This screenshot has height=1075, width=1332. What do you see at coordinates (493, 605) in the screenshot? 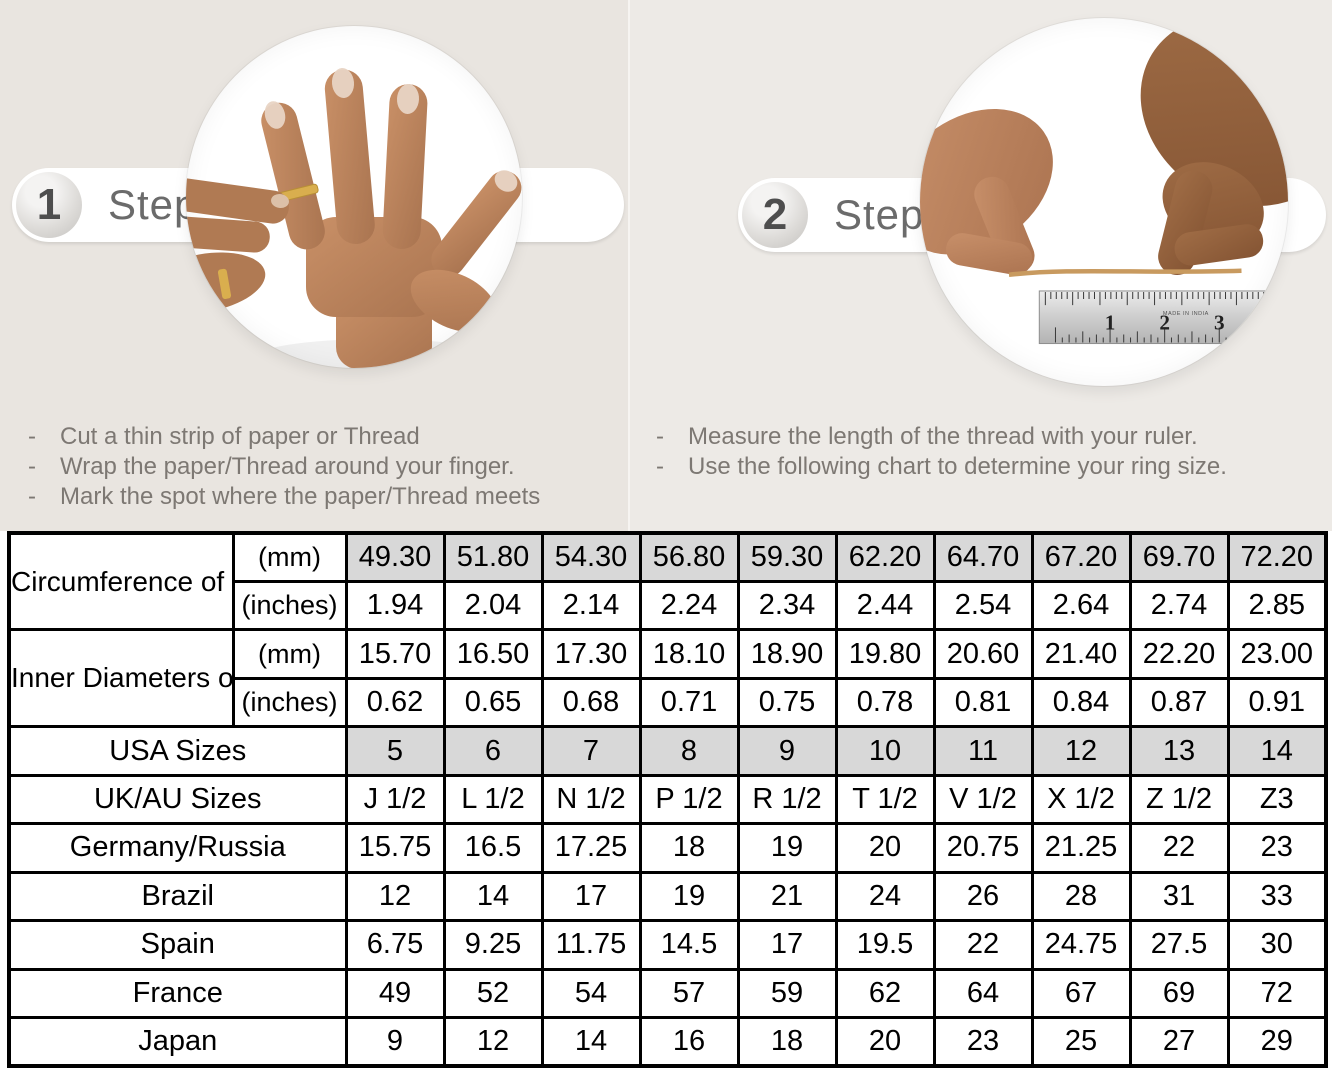
I see `value-cell: 2.04` at bounding box center [493, 605].